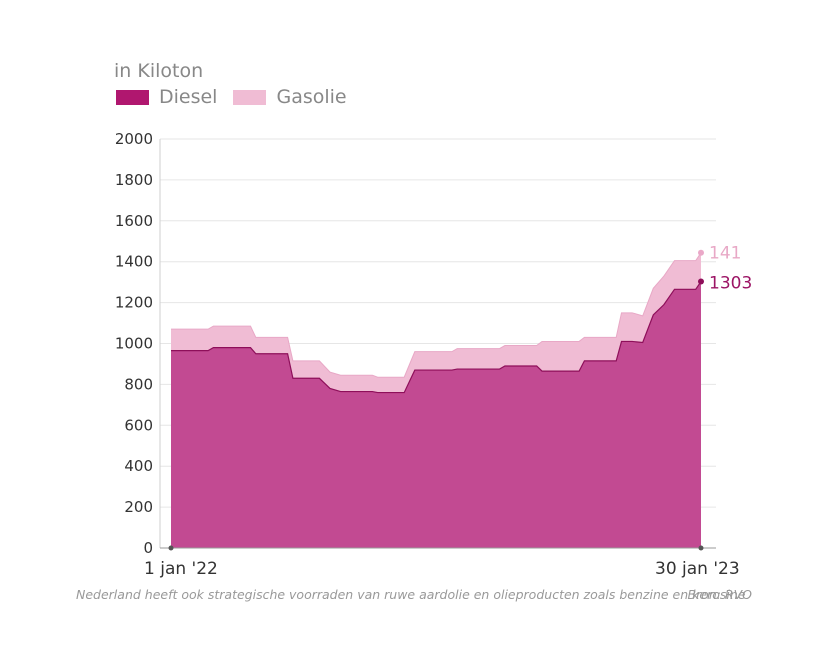  What do you see at coordinates (730, 284) in the screenshot?
I see `diesel-end-label: 1303` at bounding box center [730, 284].